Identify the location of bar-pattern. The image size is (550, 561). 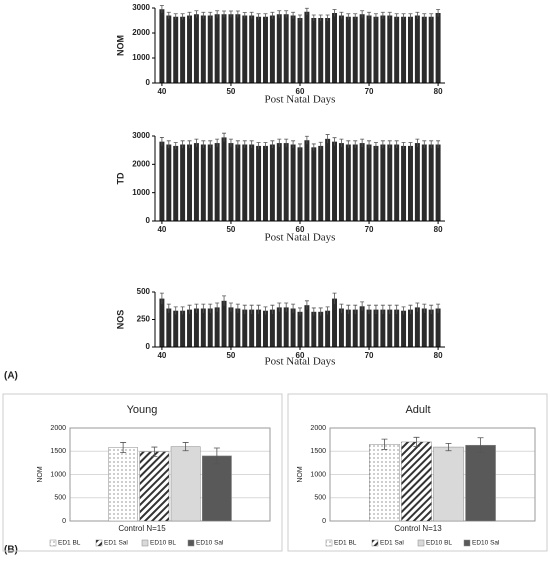
(123, 484).